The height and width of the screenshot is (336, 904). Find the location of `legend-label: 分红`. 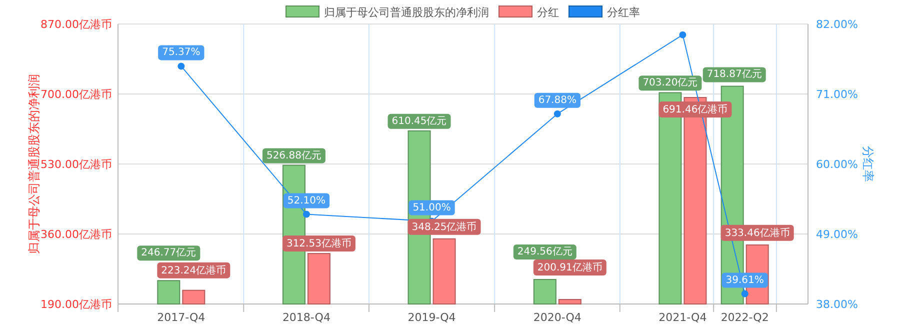

legend-label: 分红 is located at coordinates (548, 12).